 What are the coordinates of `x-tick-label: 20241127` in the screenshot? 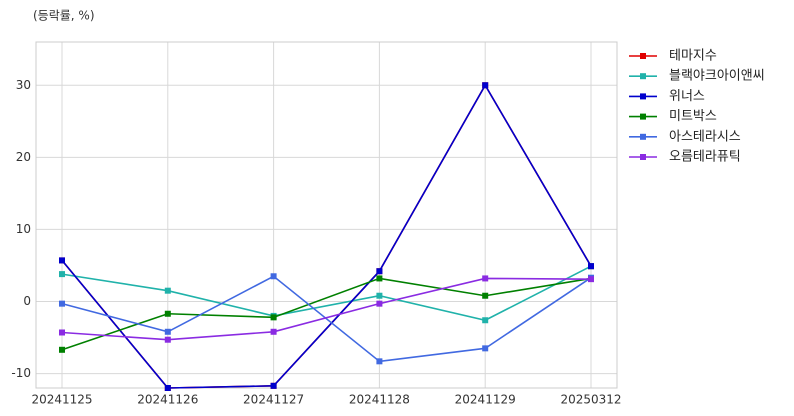 It's located at (273, 400).